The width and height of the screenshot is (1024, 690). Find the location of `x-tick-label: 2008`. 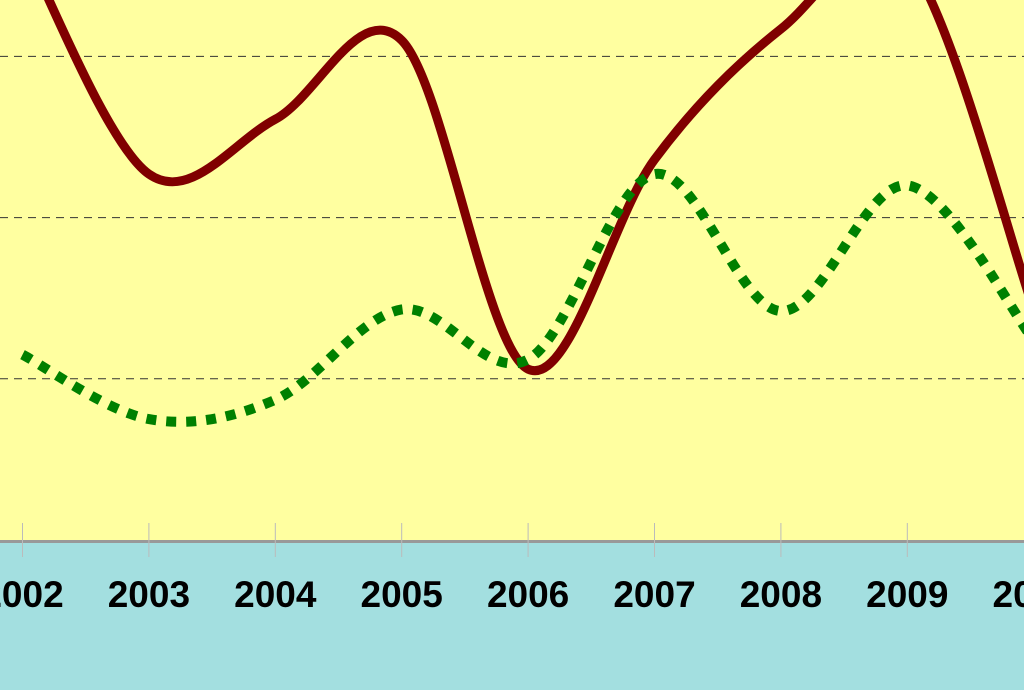

x-tick-label: 2008 is located at coordinates (781, 594).